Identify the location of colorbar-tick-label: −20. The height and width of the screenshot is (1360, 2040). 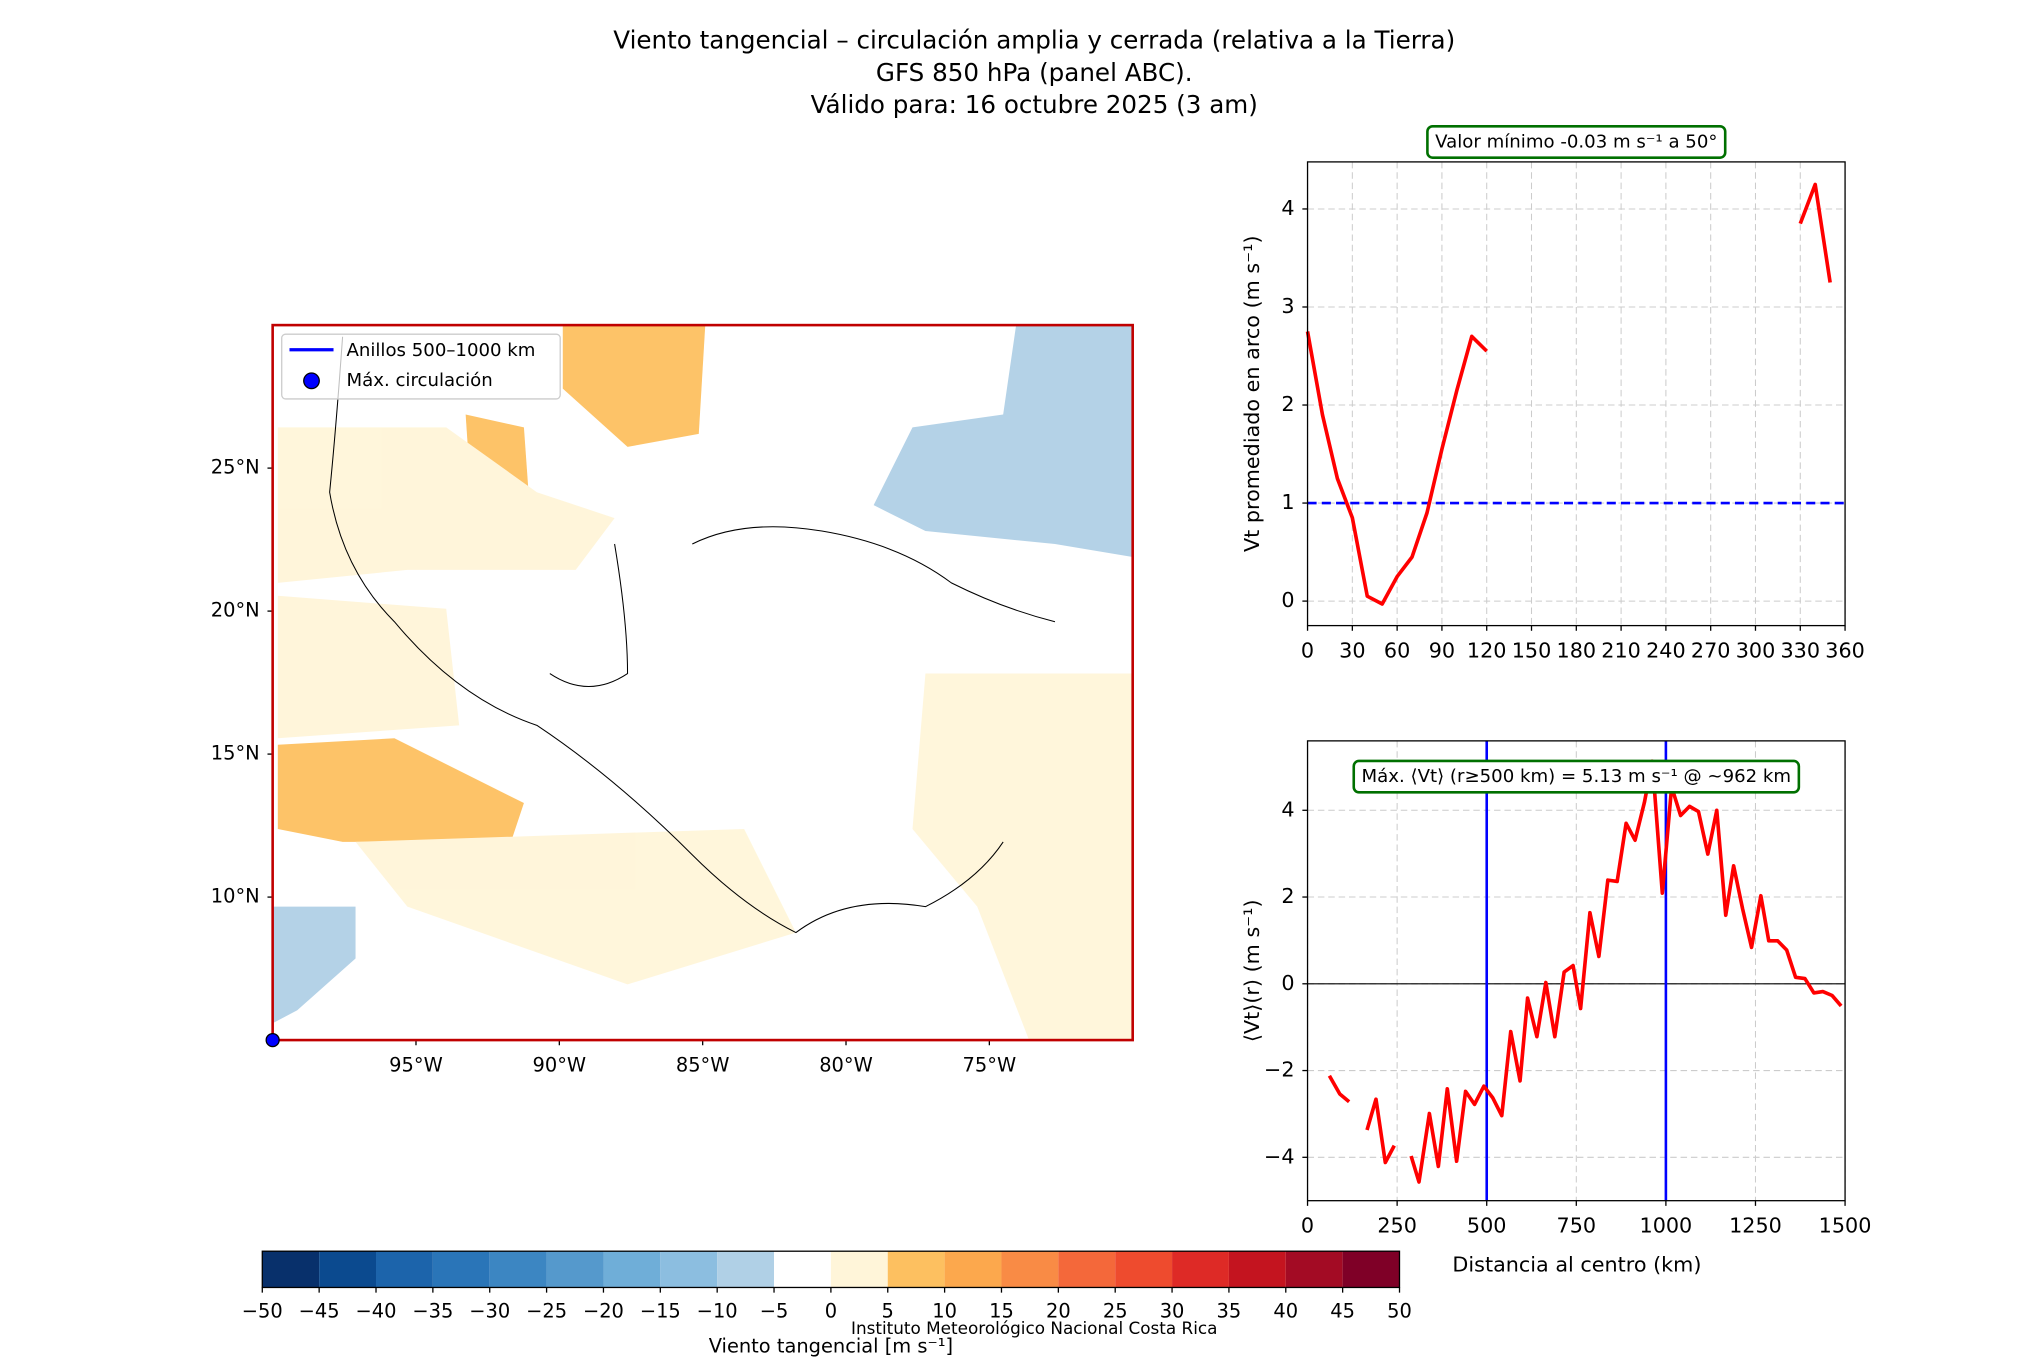
(603, 1311).